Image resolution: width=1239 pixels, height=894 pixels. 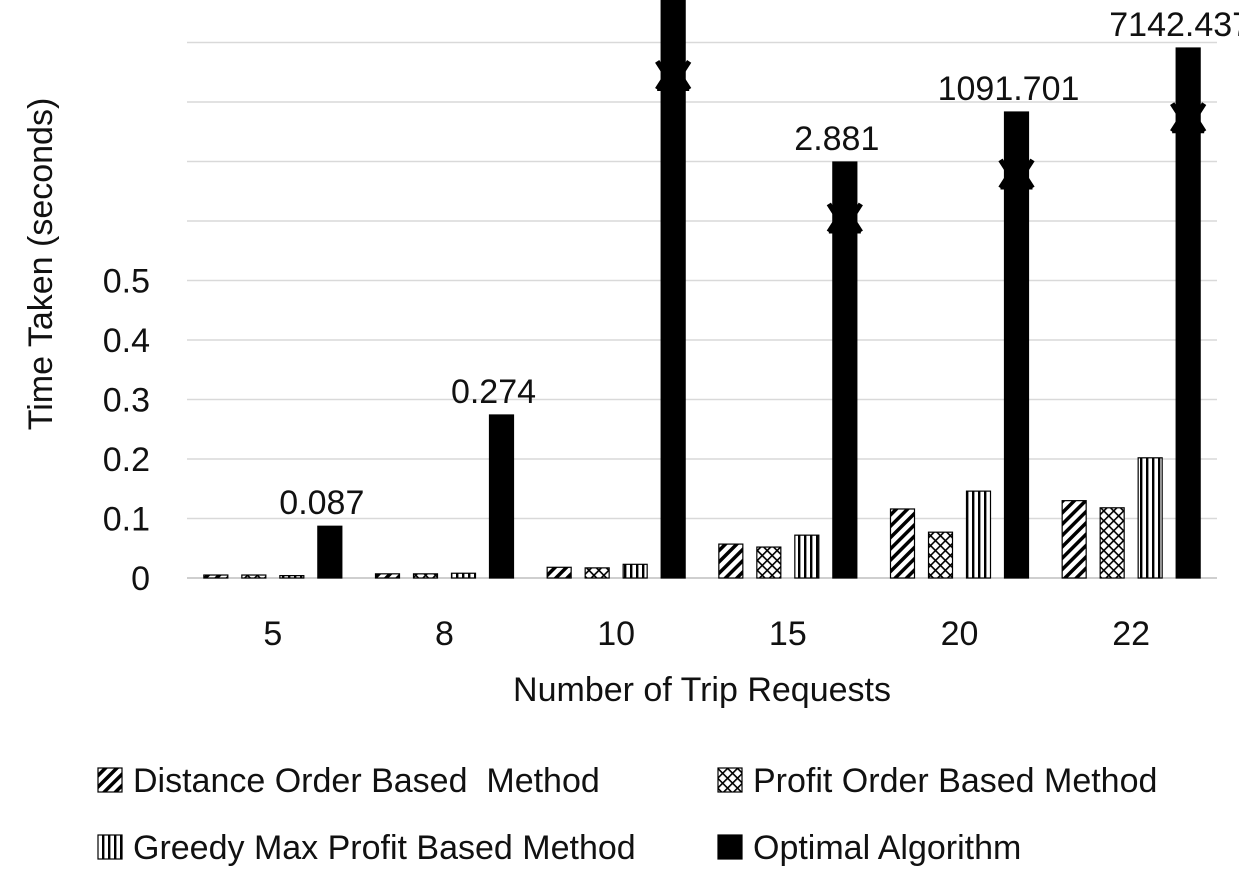 What do you see at coordinates (493, 392) in the screenshot?
I see `data-label: 0.274` at bounding box center [493, 392].